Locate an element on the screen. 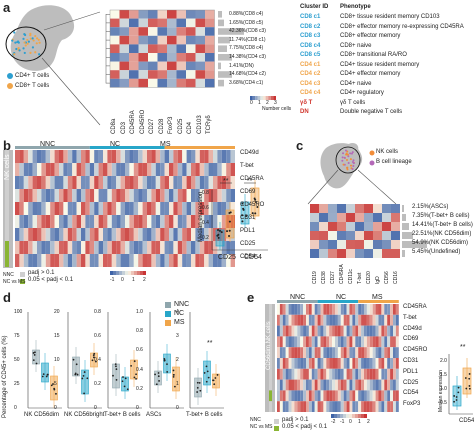 This screenshot has height=433, width=474. boxplot-panel-b is located at coordinates (239, 215).